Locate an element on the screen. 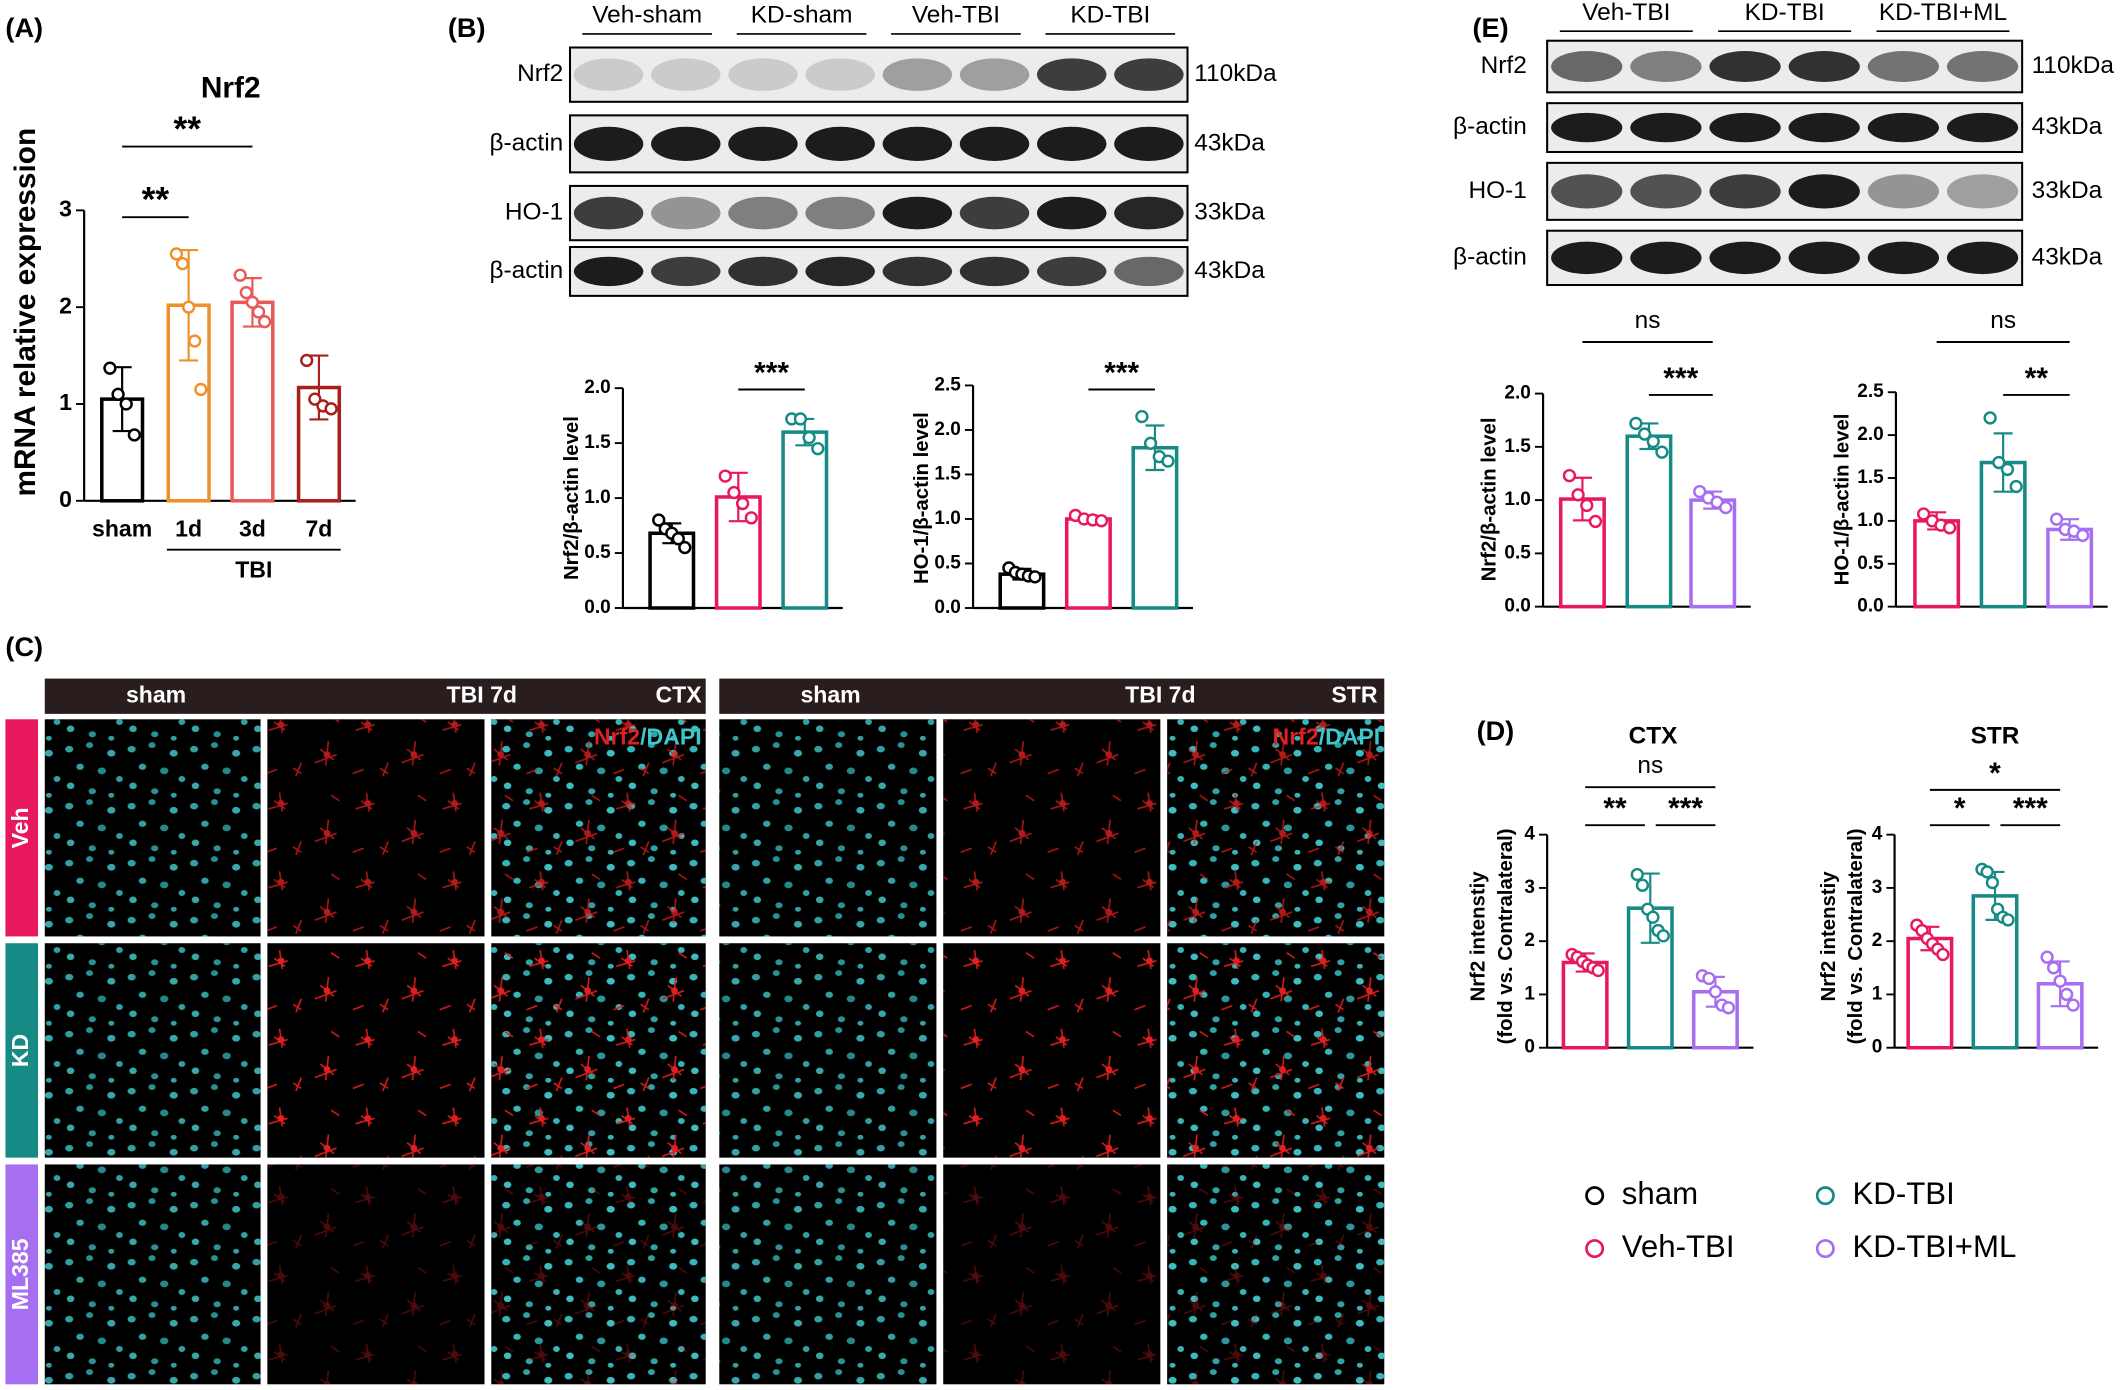 This screenshot has width=2128, height=1390. image-header is located at coordinates (375, 696).